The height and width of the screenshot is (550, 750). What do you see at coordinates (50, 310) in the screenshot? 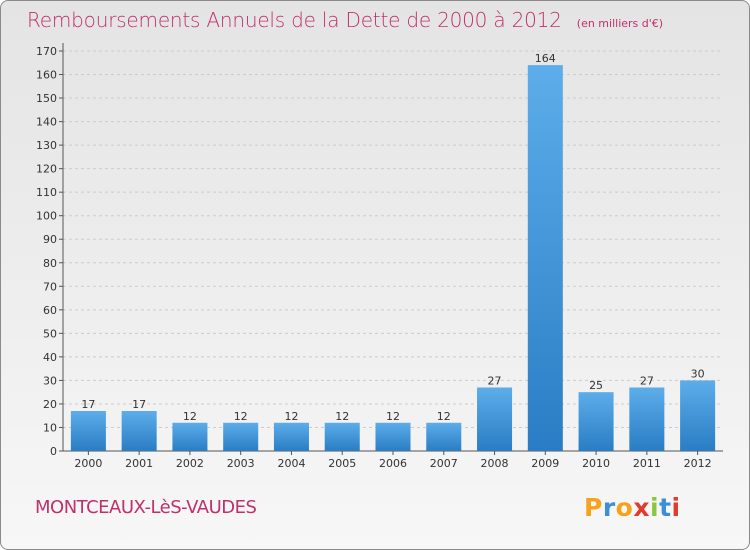
I see `y-tick-label: 60` at bounding box center [50, 310].